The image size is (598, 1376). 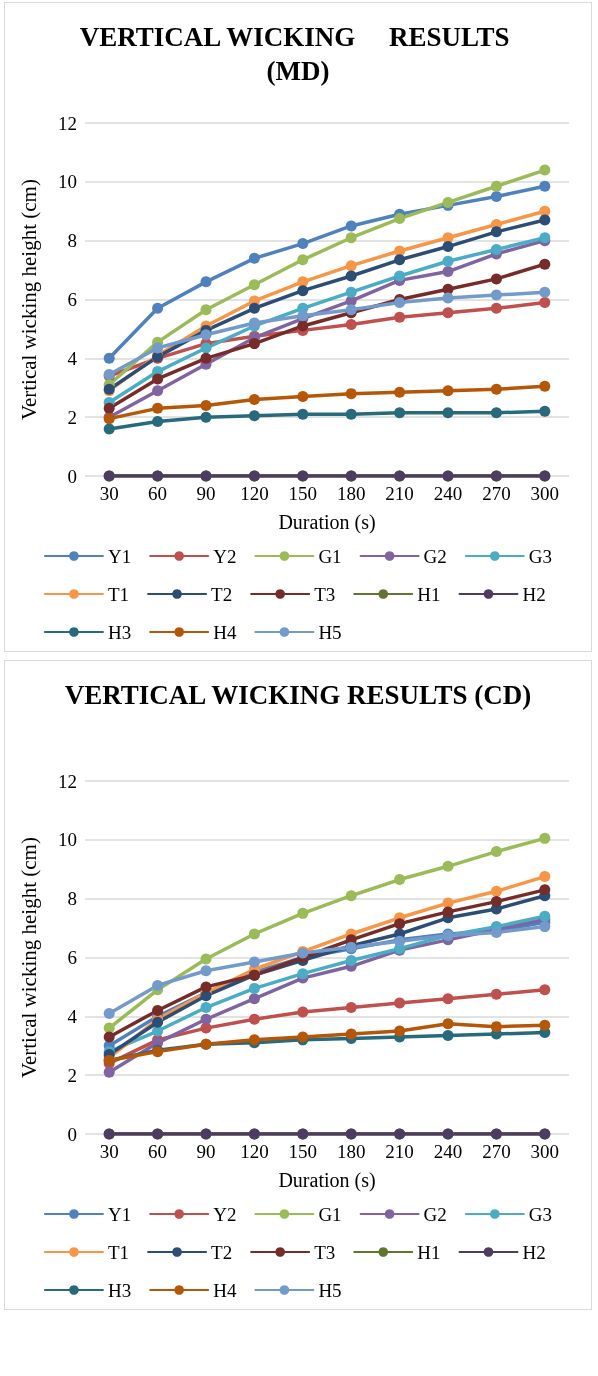 What do you see at coordinates (298, 54) in the screenshot?
I see `chart-title: VERTICAL WICKING RESULTS (MD)` at bounding box center [298, 54].